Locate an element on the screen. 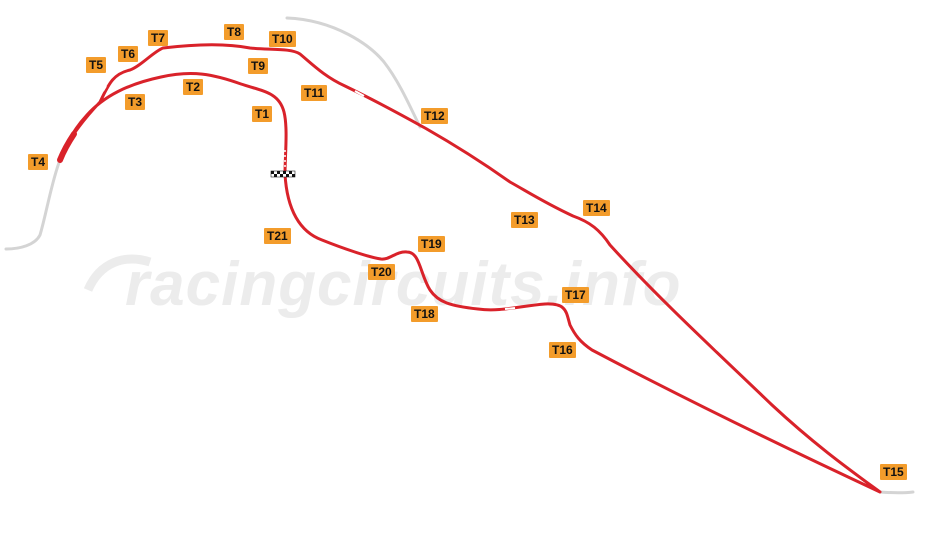 This screenshot has height=555, width=938. watermark-swoosh is located at coordinates (117, 273).